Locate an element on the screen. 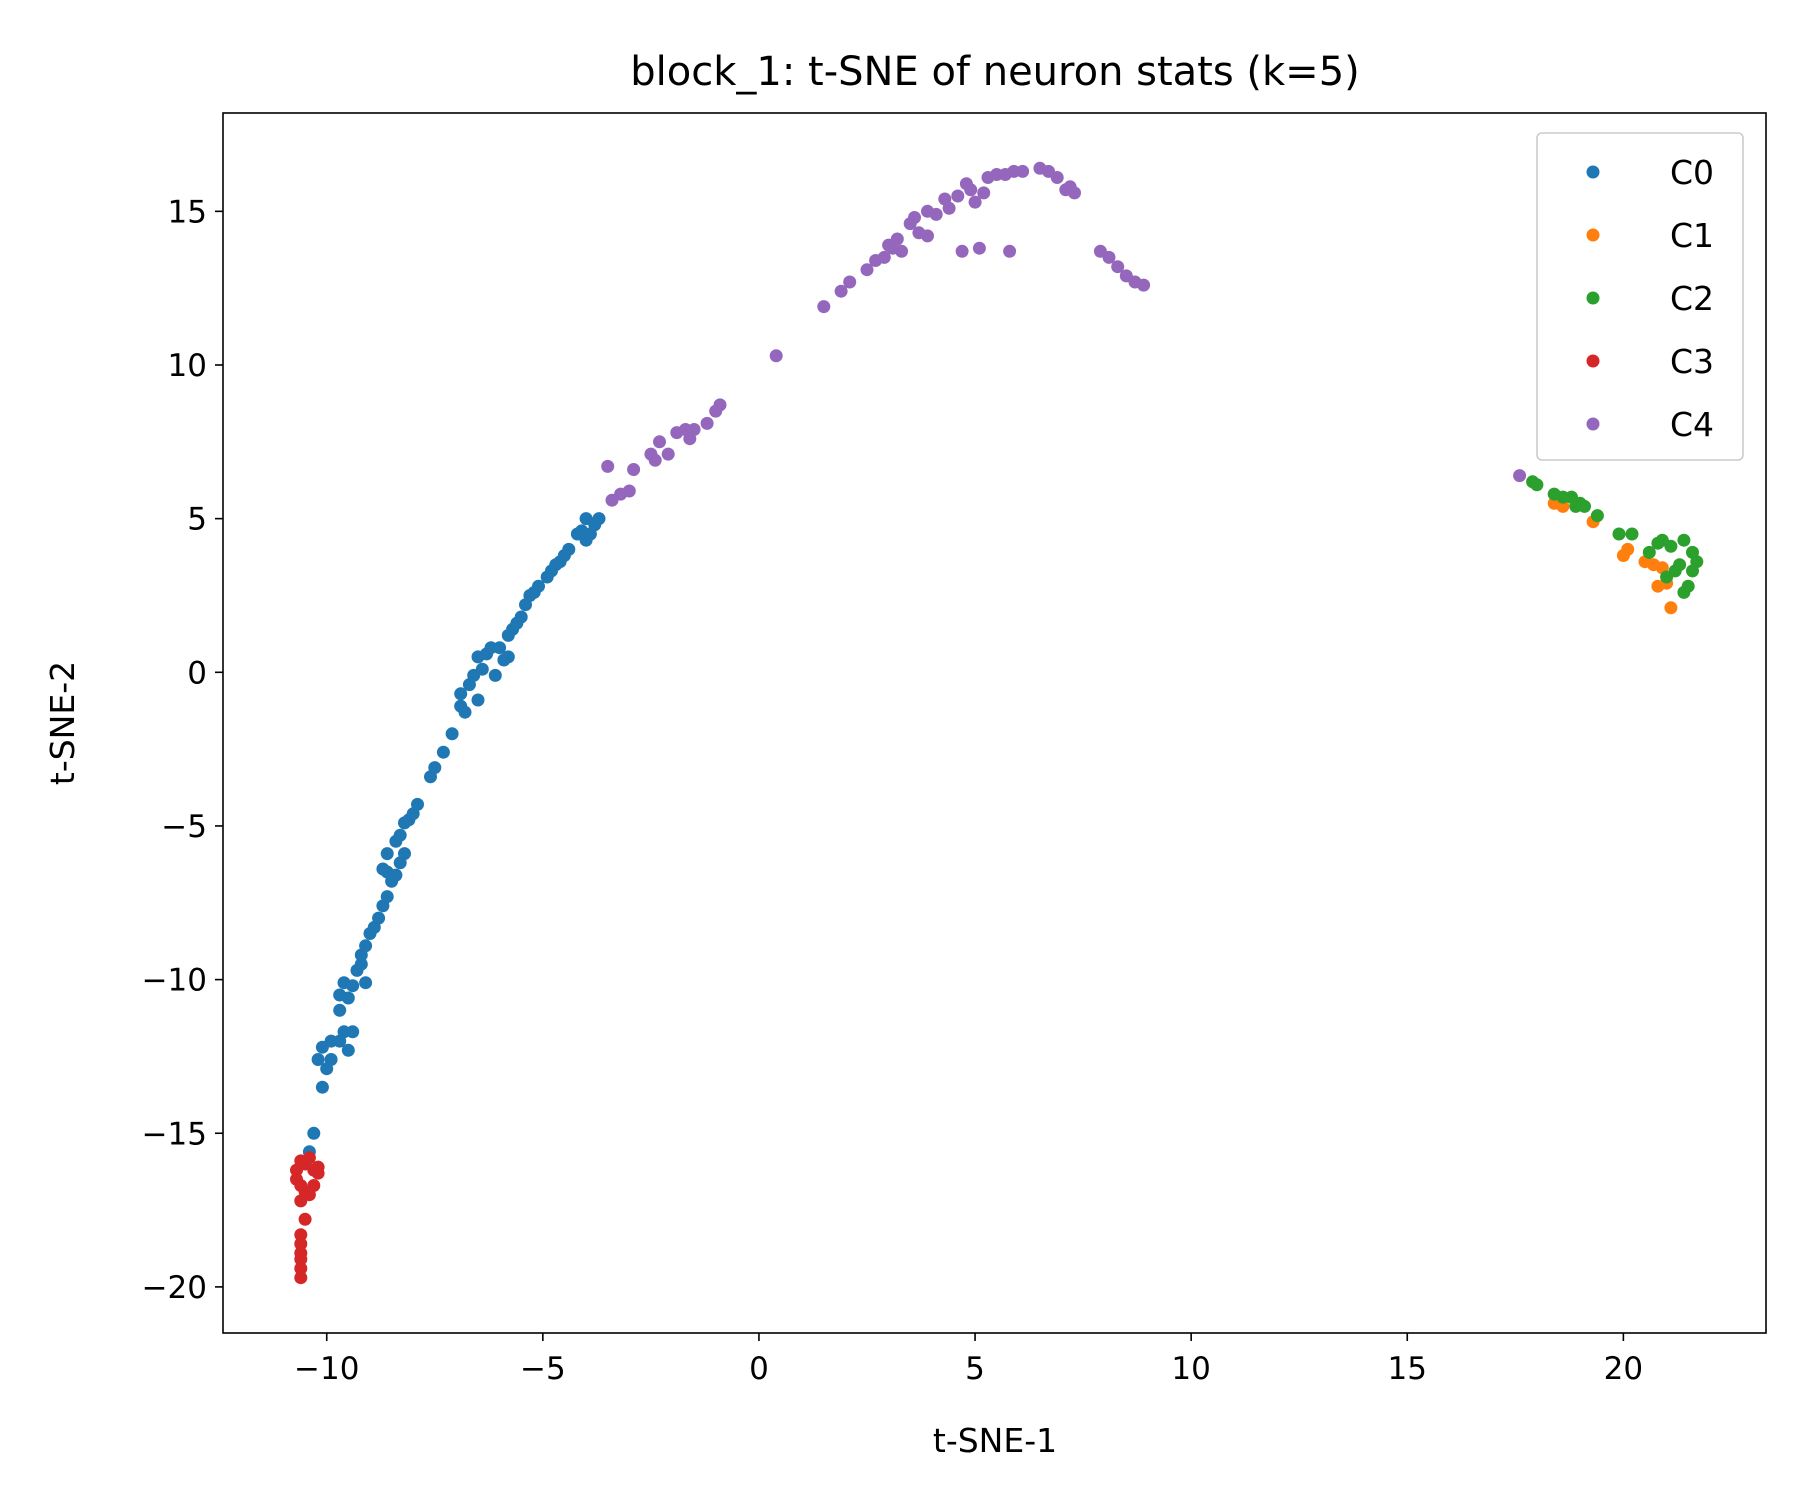 This screenshot has width=1800, height=1500. legend-marker-c4 is located at coordinates (1593, 424).